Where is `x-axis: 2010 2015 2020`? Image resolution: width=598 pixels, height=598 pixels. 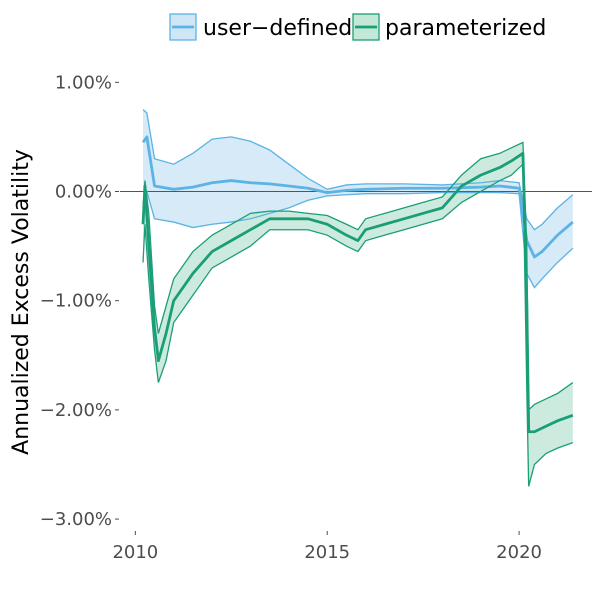
x-axis: 2010 2015 2020 is located at coordinates (327, 547).